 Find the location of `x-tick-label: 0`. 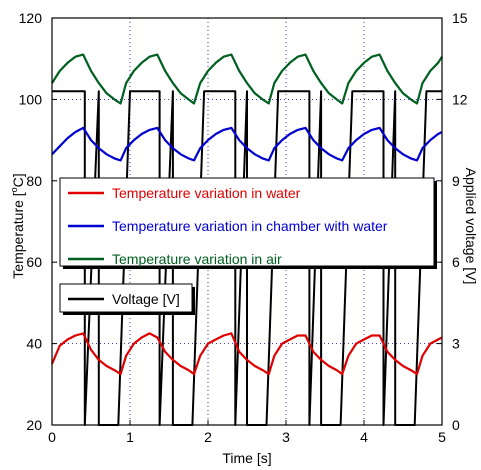

x-tick-label: 0 is located at coordinates (52, 437).